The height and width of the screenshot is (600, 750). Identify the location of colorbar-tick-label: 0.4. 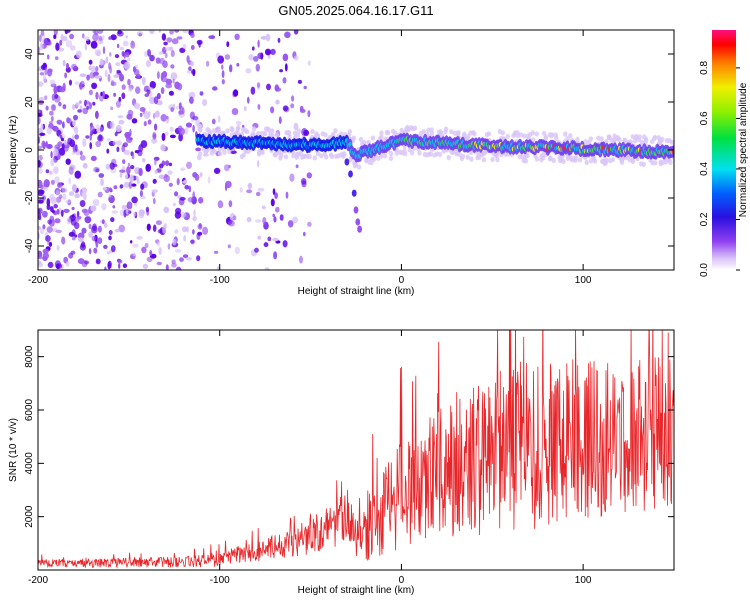
(704, 169).